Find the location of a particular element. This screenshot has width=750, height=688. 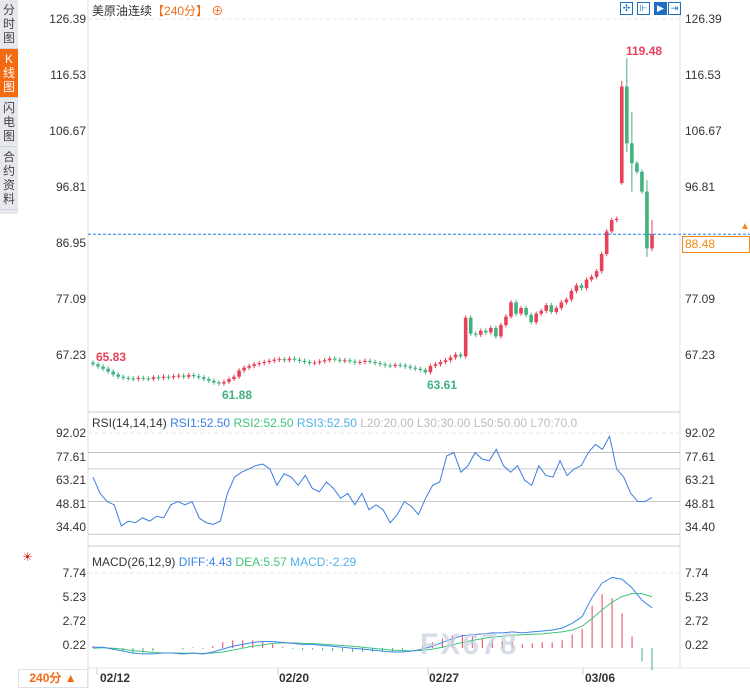

rsi-axis-label: 92.02 is located at coordinates (70, 433).